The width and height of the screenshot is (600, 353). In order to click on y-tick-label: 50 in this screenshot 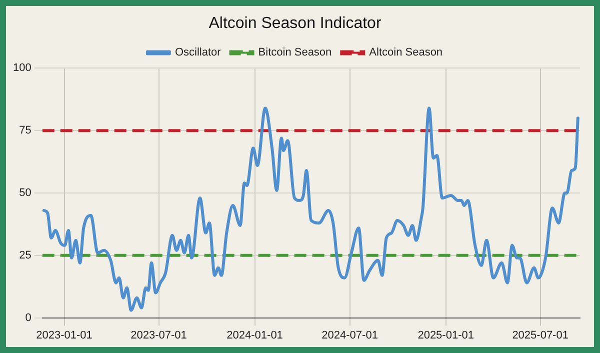, I will do `click(25, 193)`.